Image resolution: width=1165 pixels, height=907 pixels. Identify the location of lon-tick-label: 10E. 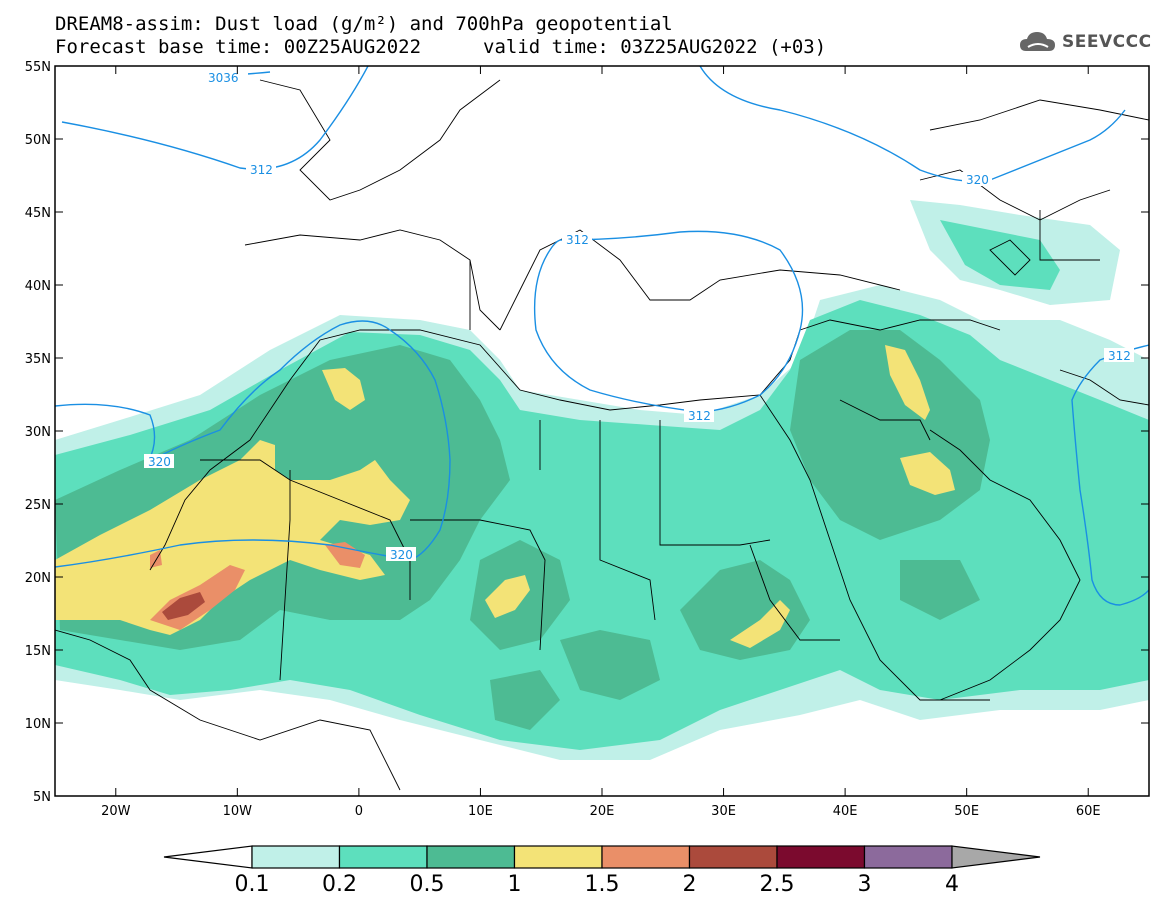
(480, 811).